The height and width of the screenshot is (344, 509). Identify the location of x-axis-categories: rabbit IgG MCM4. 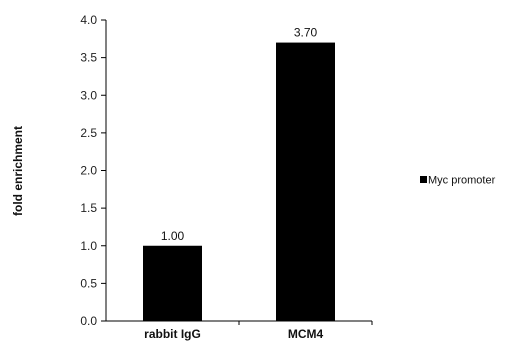
(258, 331).